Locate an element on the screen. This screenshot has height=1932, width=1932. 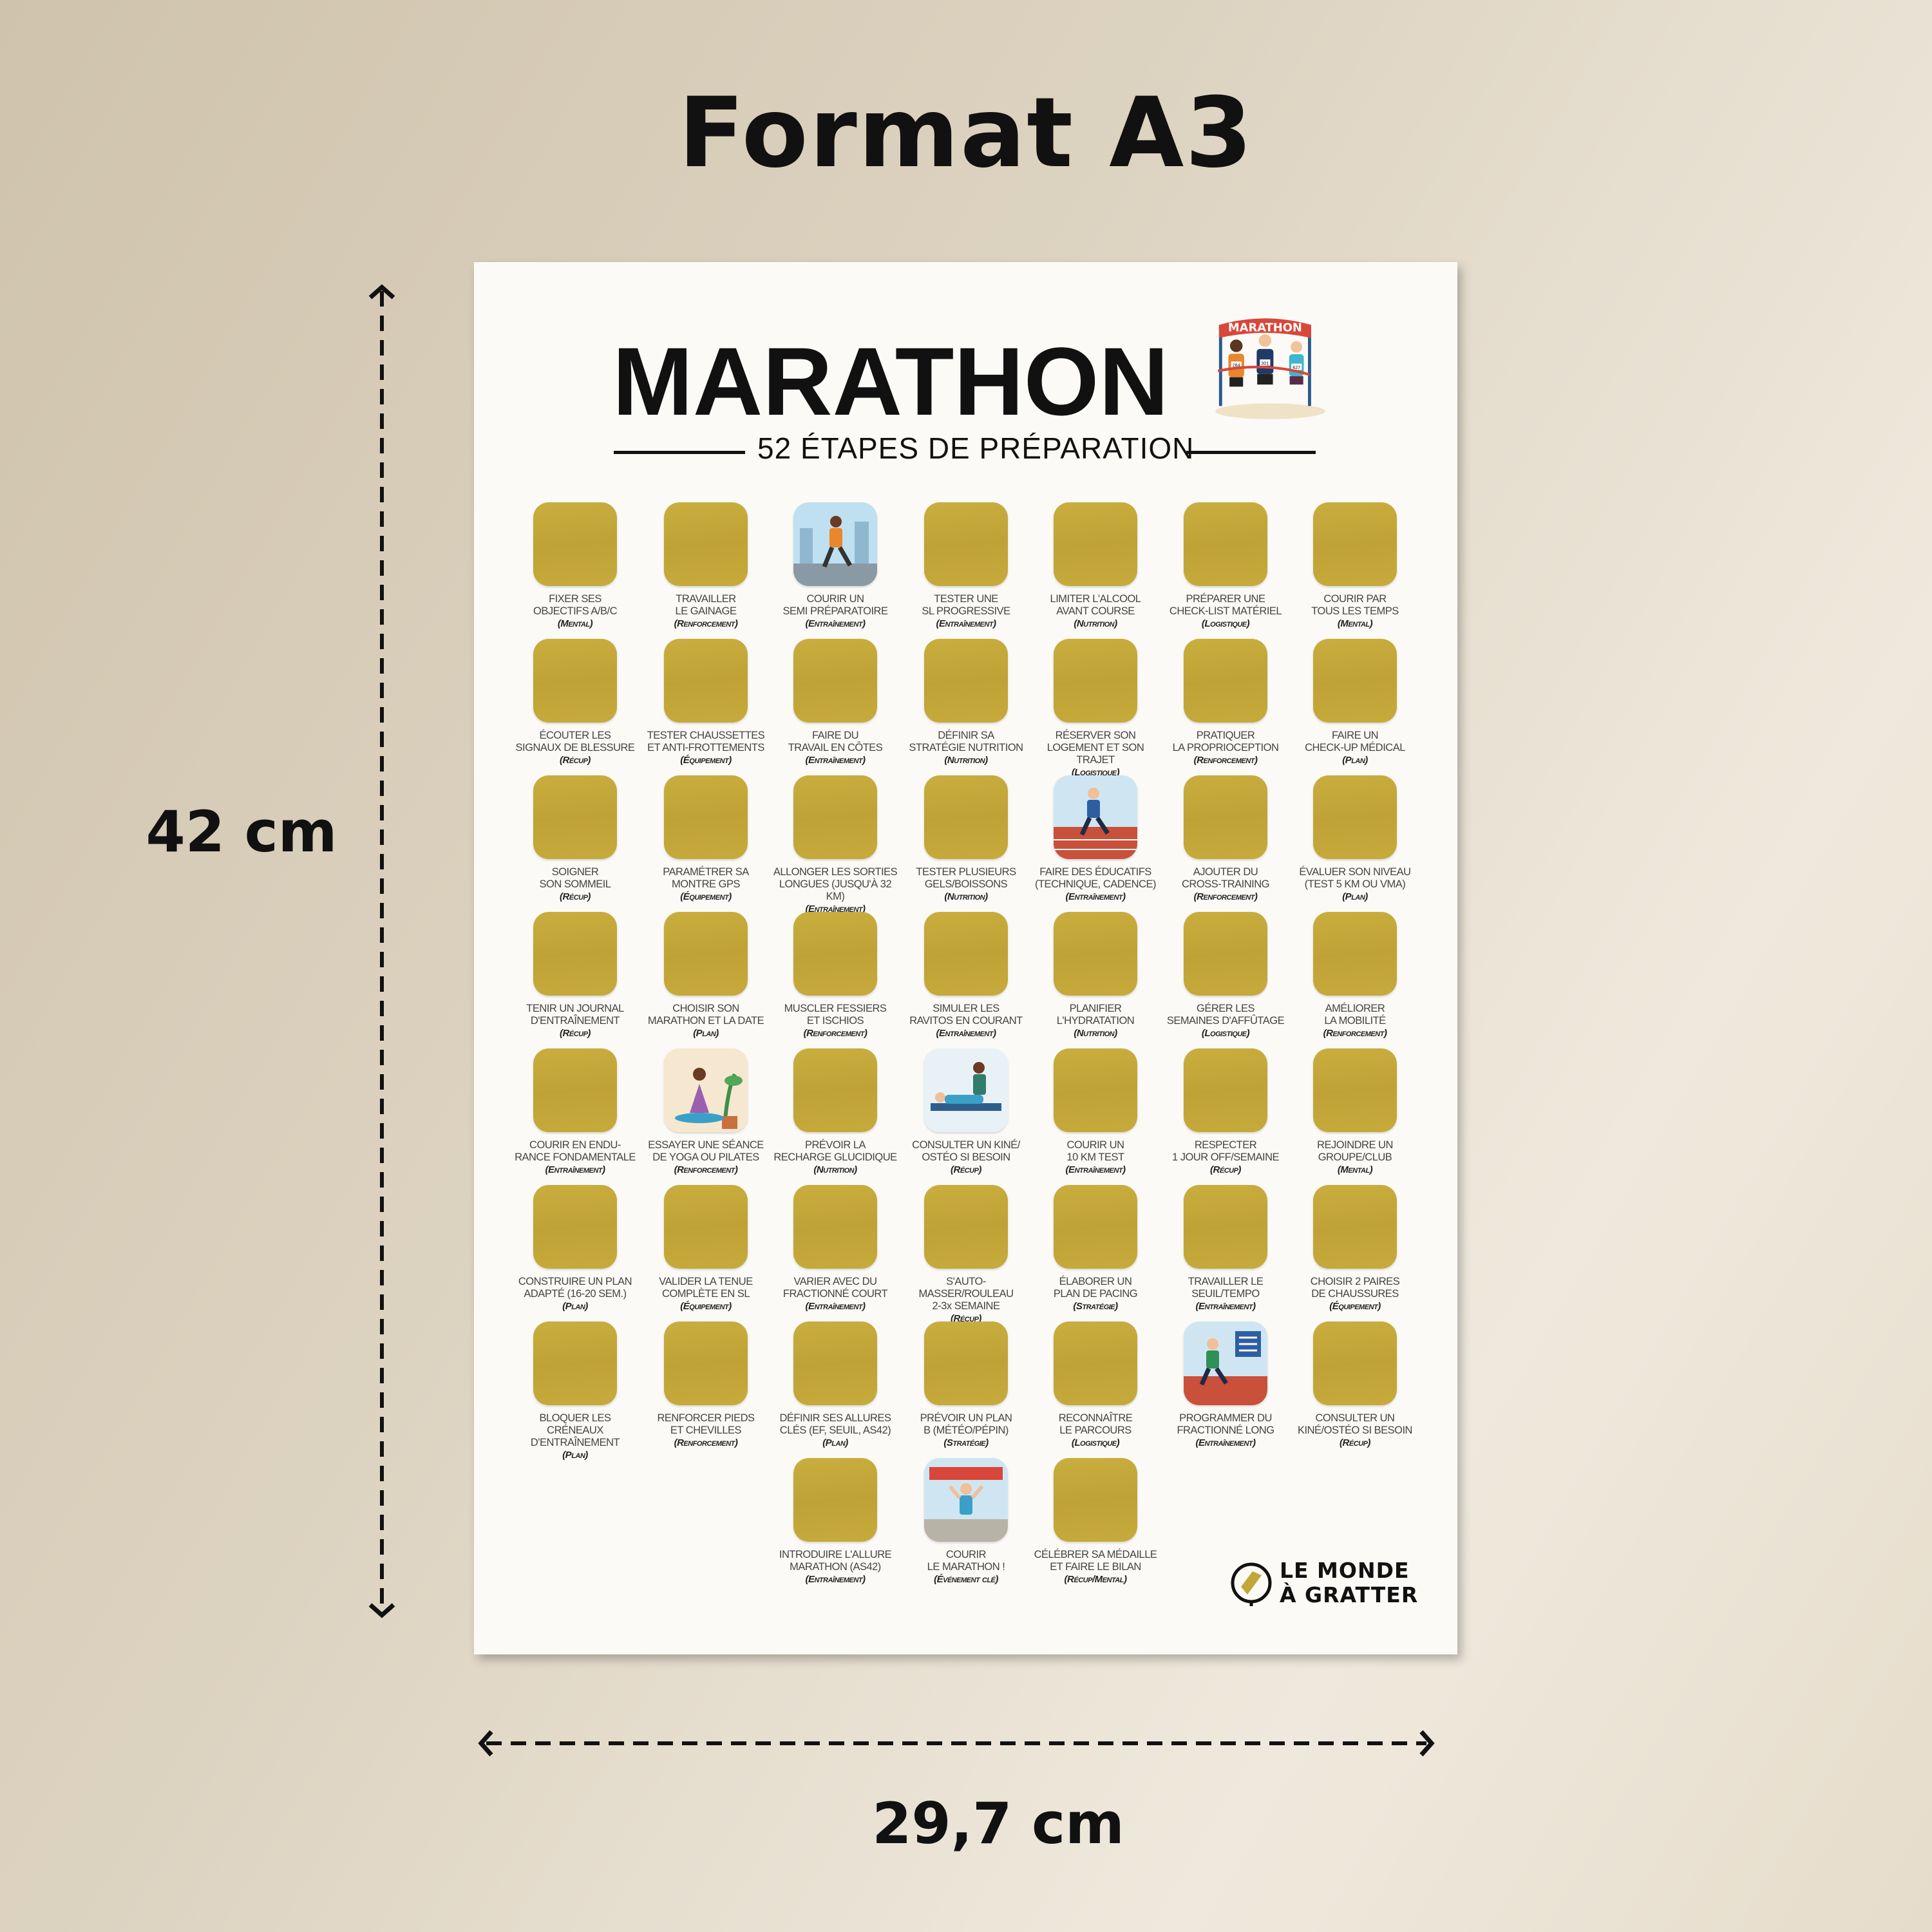
tile-text-line: TRAVAILLER LE is located at coordinates (1226, 1282).